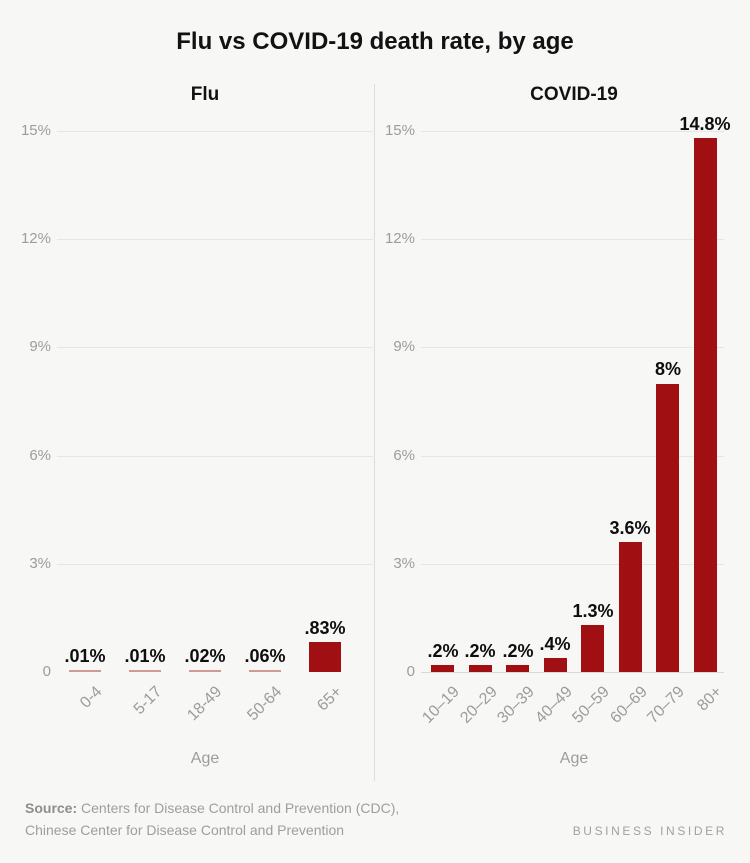 This screenshot has height=863, width=750. I want to click on page-title: Flu vs COVID-19 death rate, by age, so click(375, 41).